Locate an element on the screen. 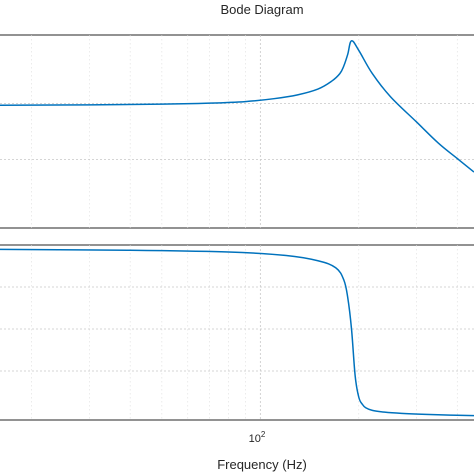 The height and width of the screenshot is (474, 474). x-axis-label: Frequency (Hz) is located at coordinates (262, 464).